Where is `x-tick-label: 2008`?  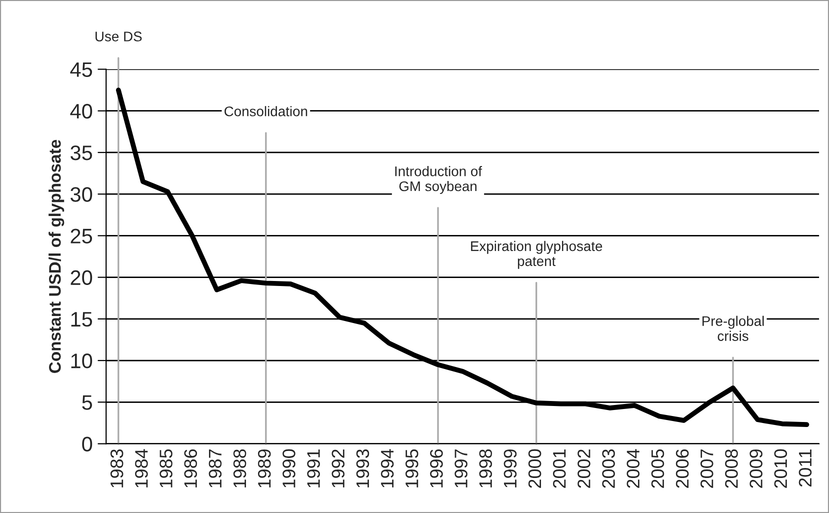
x-tick-label: 2008 is located at coordinates (731, 468).